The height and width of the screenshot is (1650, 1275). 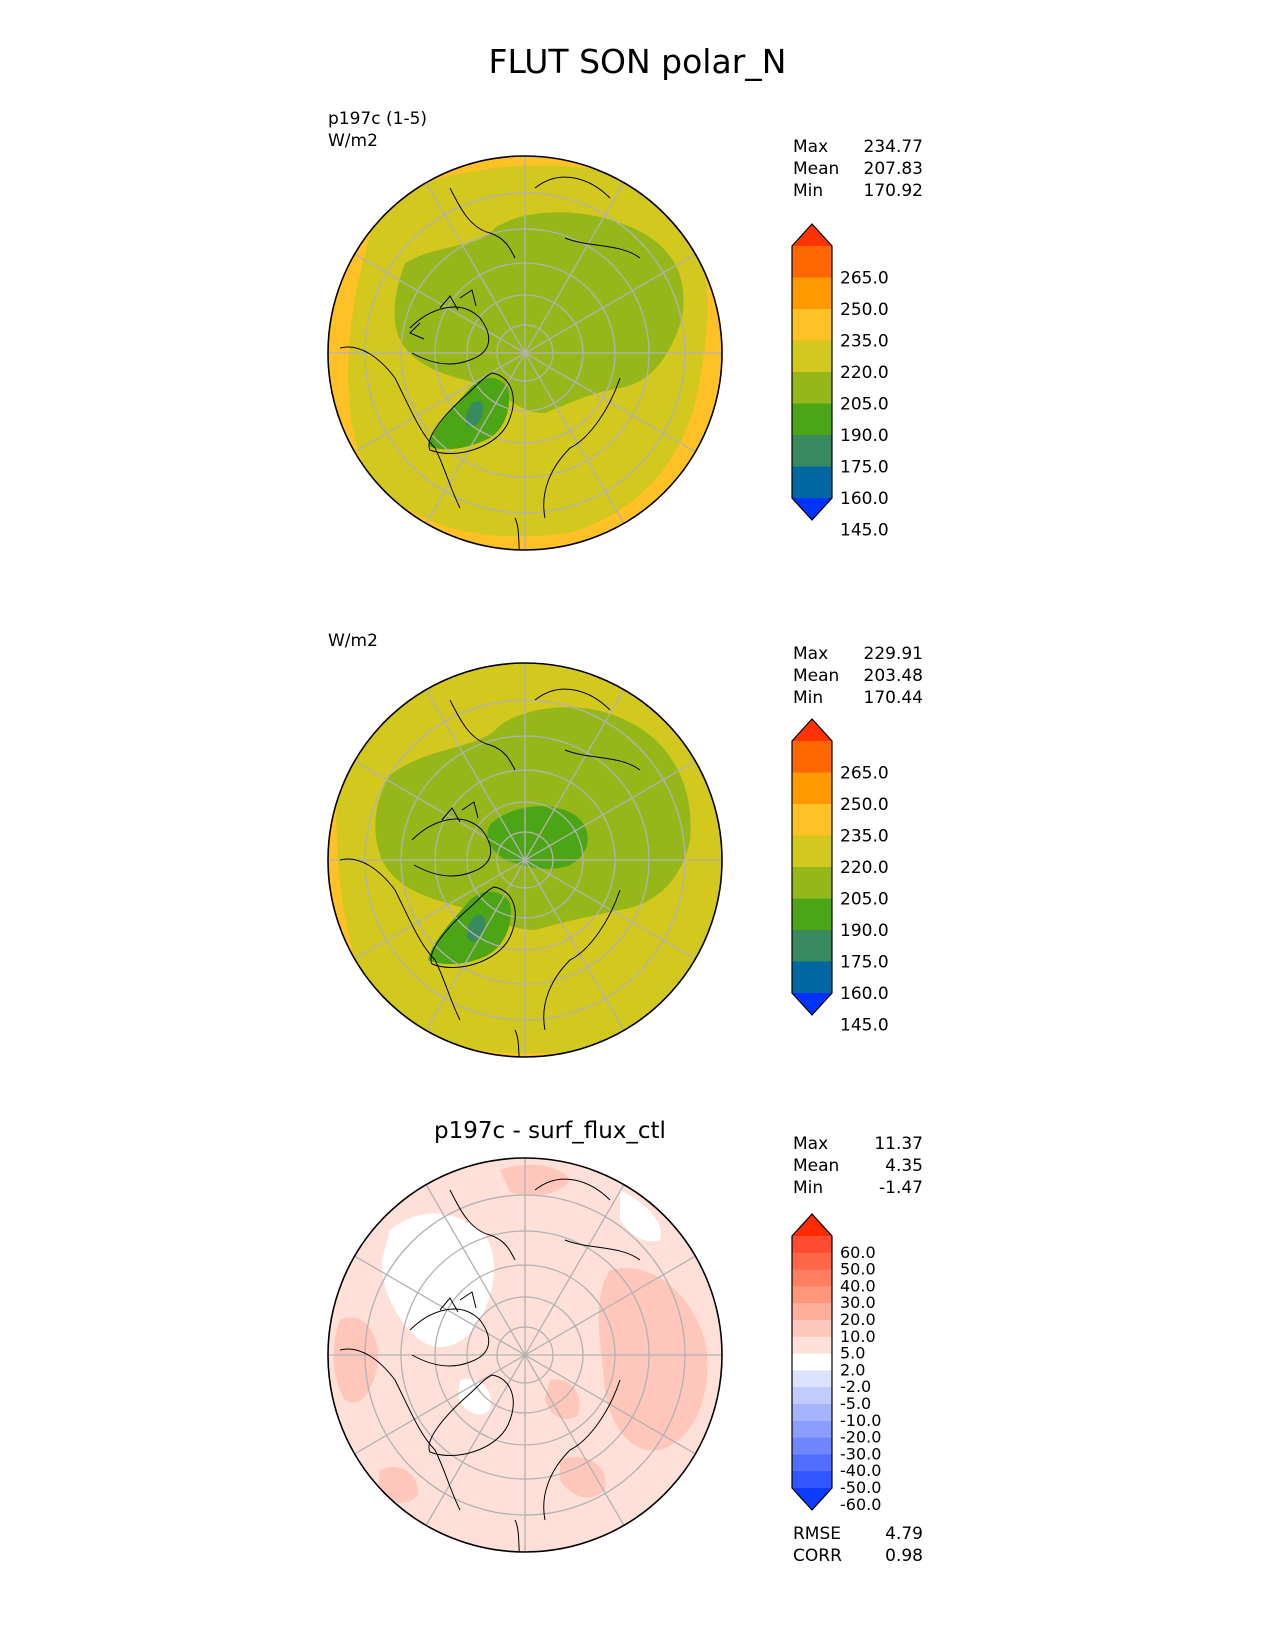 I want to click on panel-2-units: W/m2, so click(x=353, y=641).